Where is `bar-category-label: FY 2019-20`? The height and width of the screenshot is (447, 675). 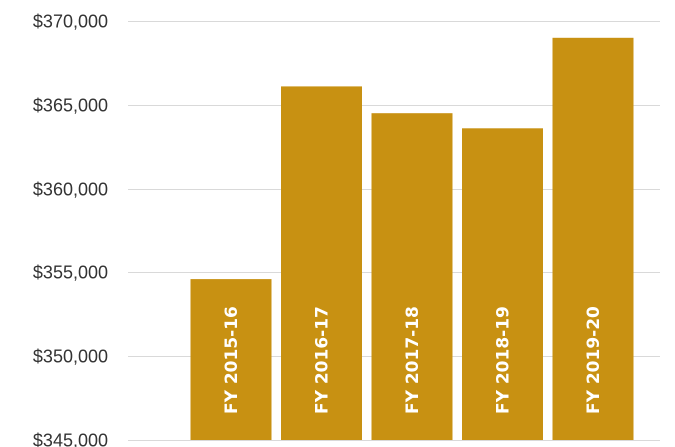
bar-category-label: FY 2019-20 is located at coordinates (594, 360).